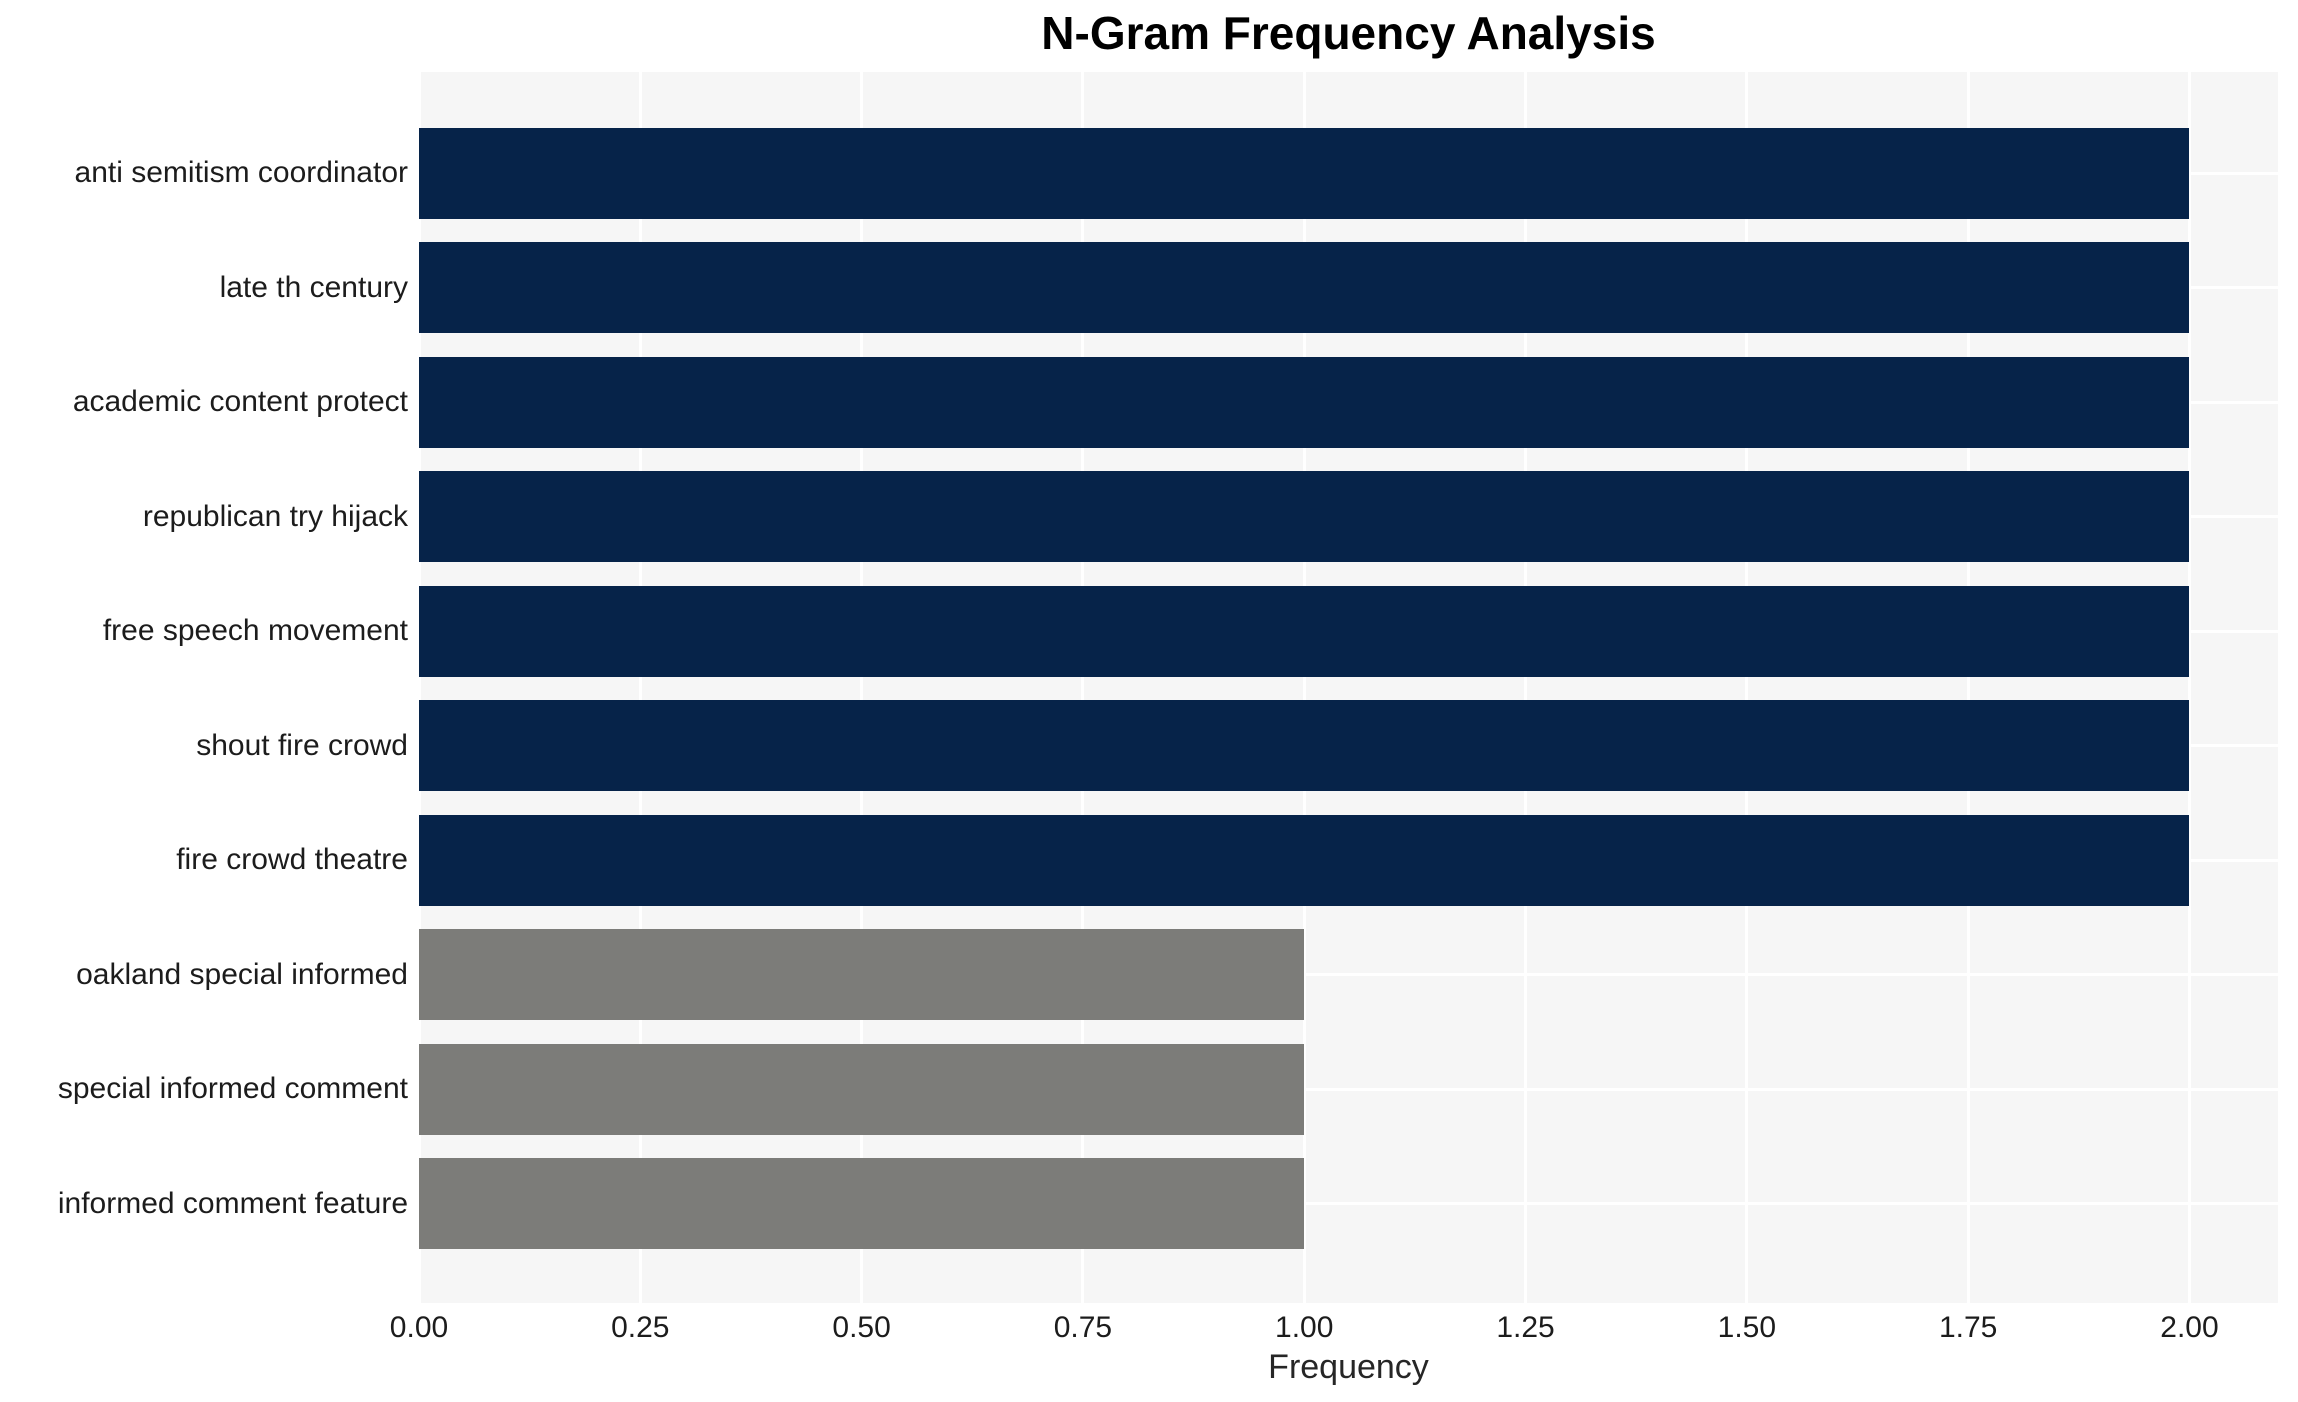 The image size is (2298, 1402). What do you see at coordinates (640, 1327) in the screenshot?
I see `x-tick-label: 0.25` at bounding box center [640, 1327].